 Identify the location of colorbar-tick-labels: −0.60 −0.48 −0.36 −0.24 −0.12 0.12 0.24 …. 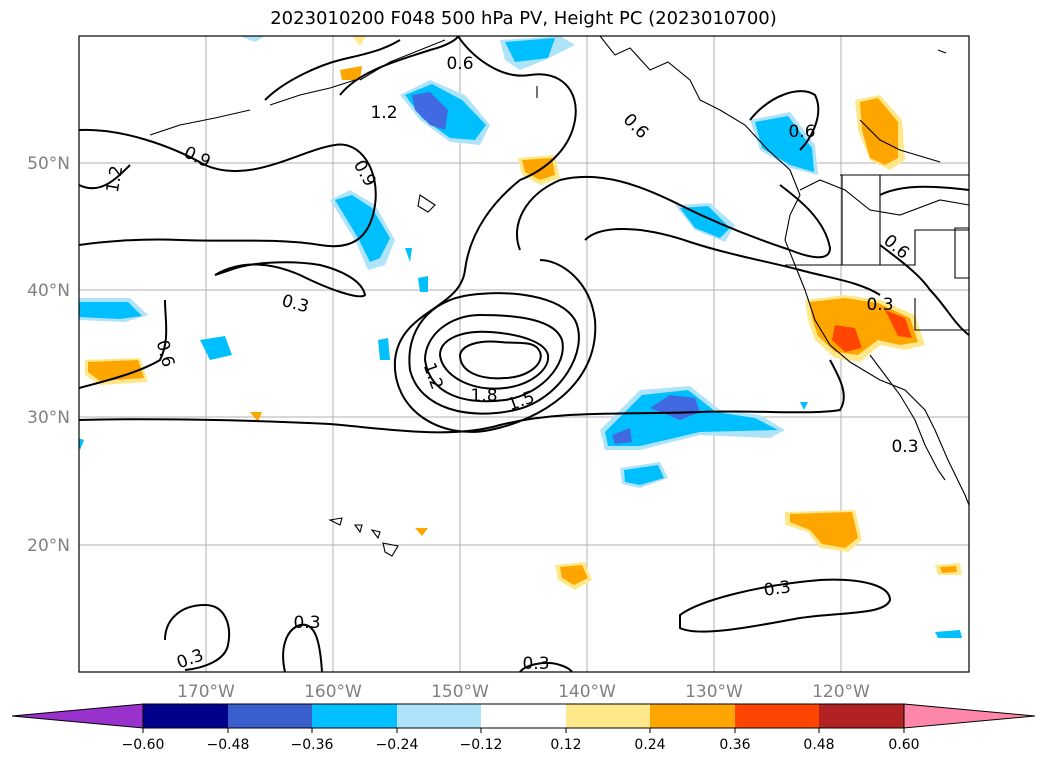
(521, 745).